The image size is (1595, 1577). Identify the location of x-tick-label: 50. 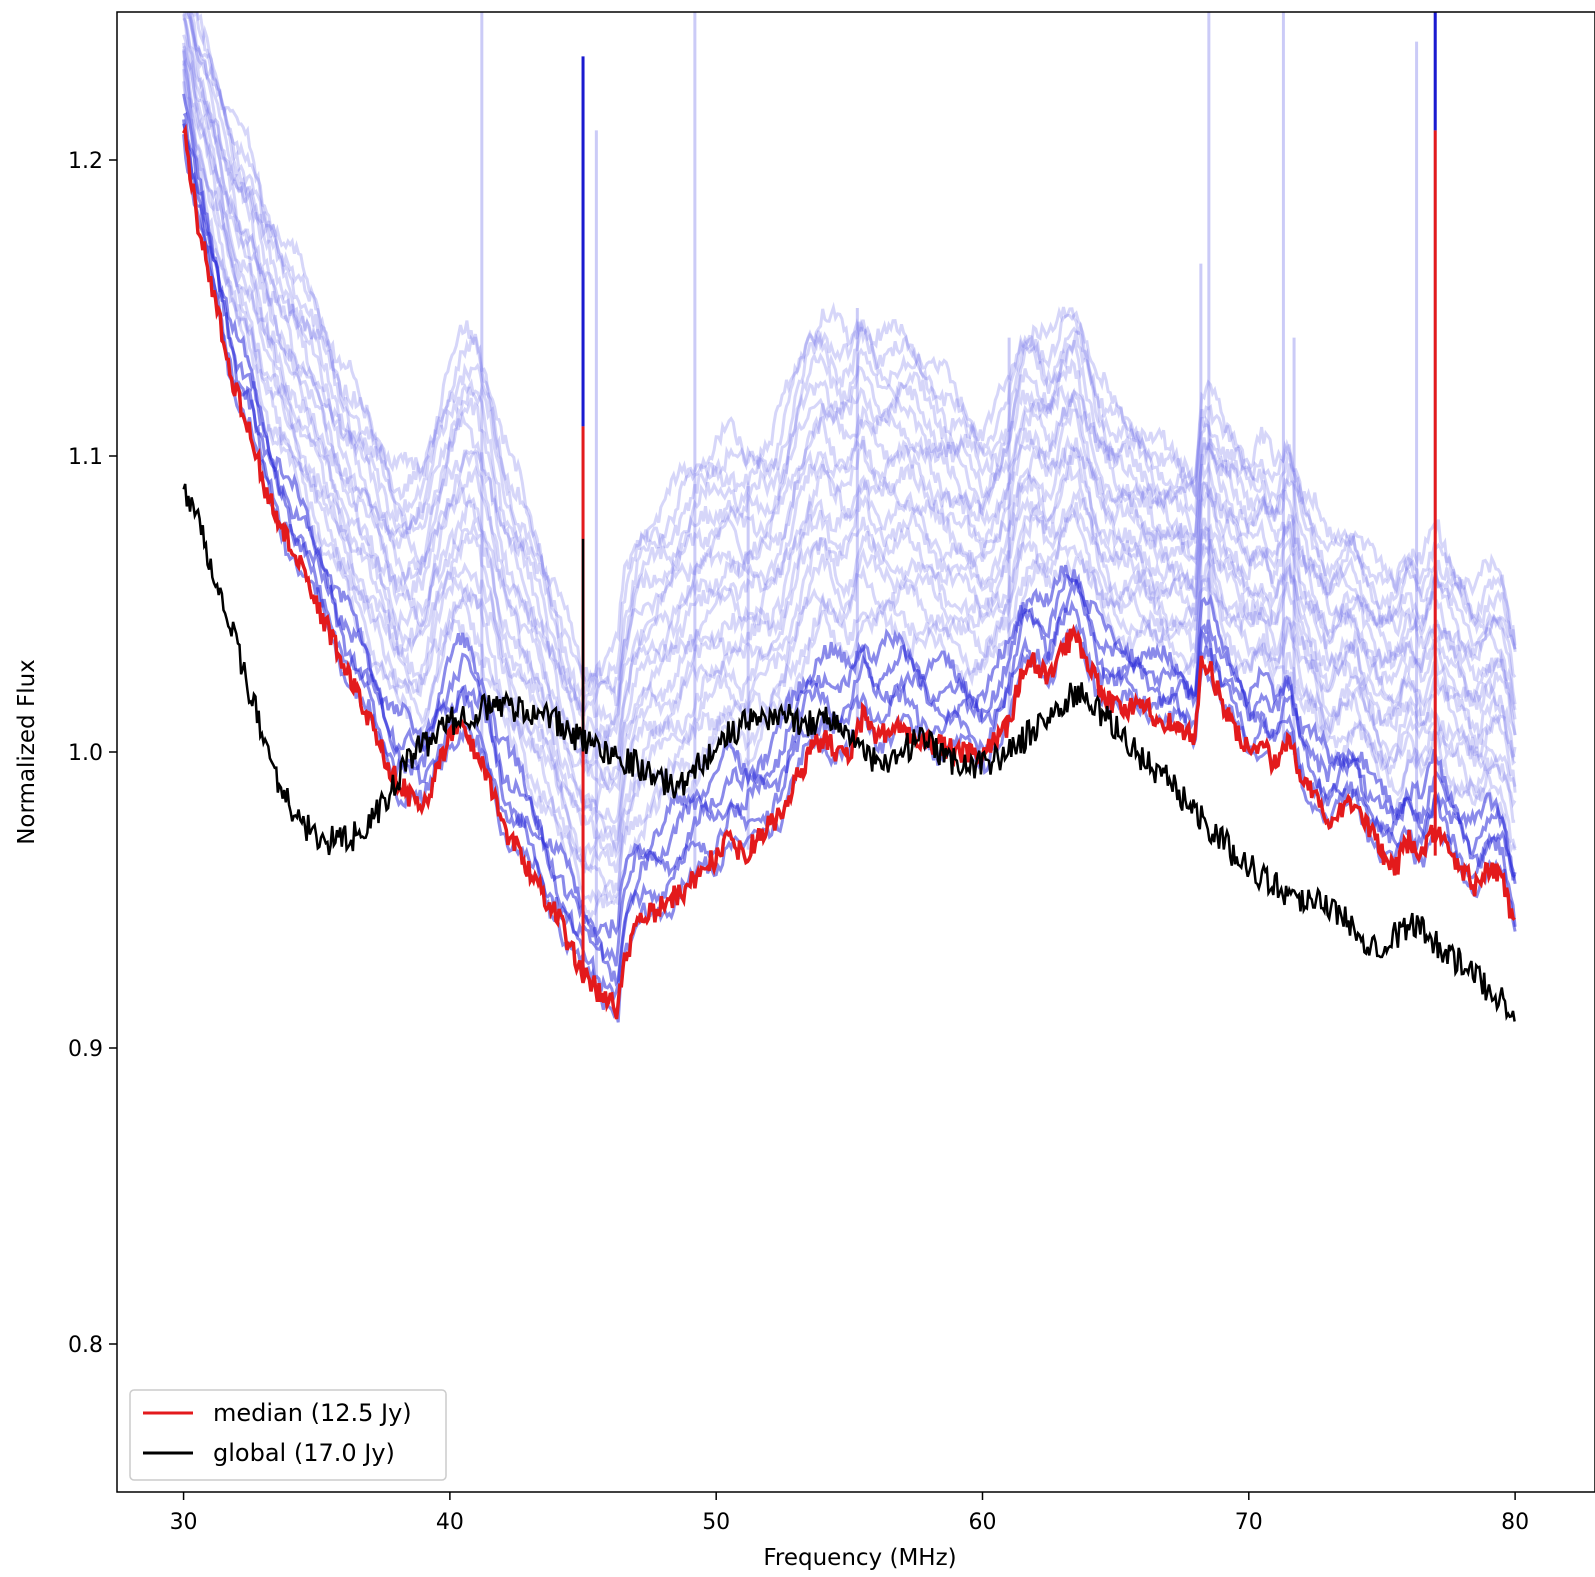
(716, 1522).